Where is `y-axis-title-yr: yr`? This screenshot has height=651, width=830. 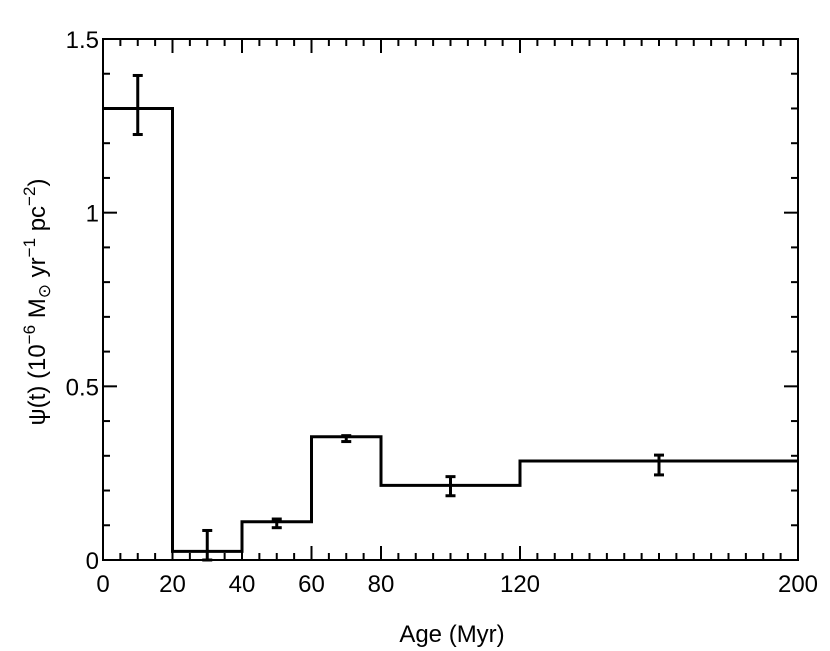
y-axis-title-yr: yr is located at coordinates (37, 270).